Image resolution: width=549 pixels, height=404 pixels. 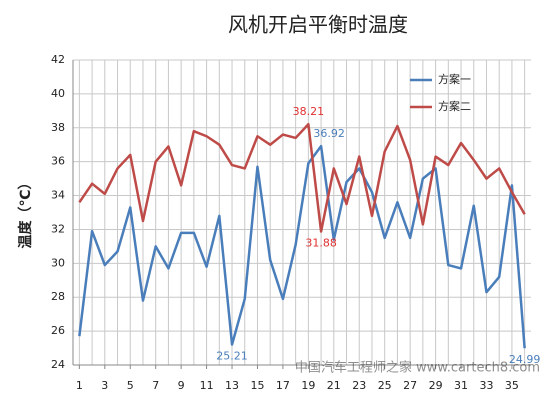 What do you see at coordinates (232, 385) in the screenshot?
I see `x-tick-label: 13` at bounding box center [232, 385].